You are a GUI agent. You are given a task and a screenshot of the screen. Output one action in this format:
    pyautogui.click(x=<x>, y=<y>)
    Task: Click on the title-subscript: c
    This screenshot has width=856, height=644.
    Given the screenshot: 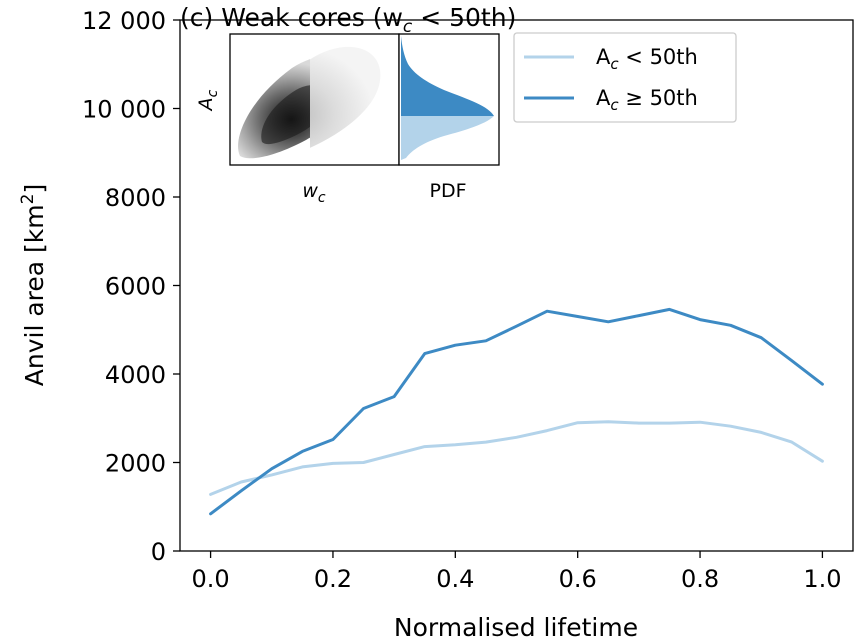 What is the action you would take?
    pyautogui.click(x=408, y=27)
    